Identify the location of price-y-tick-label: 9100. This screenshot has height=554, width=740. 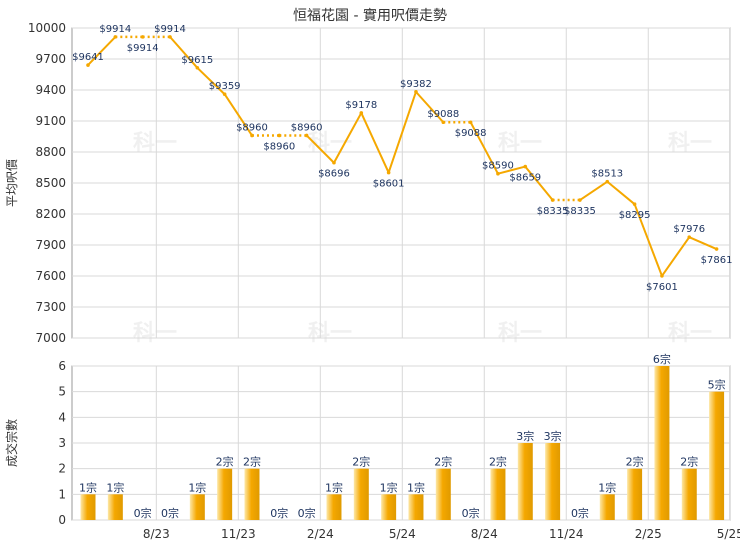
(50, 121).